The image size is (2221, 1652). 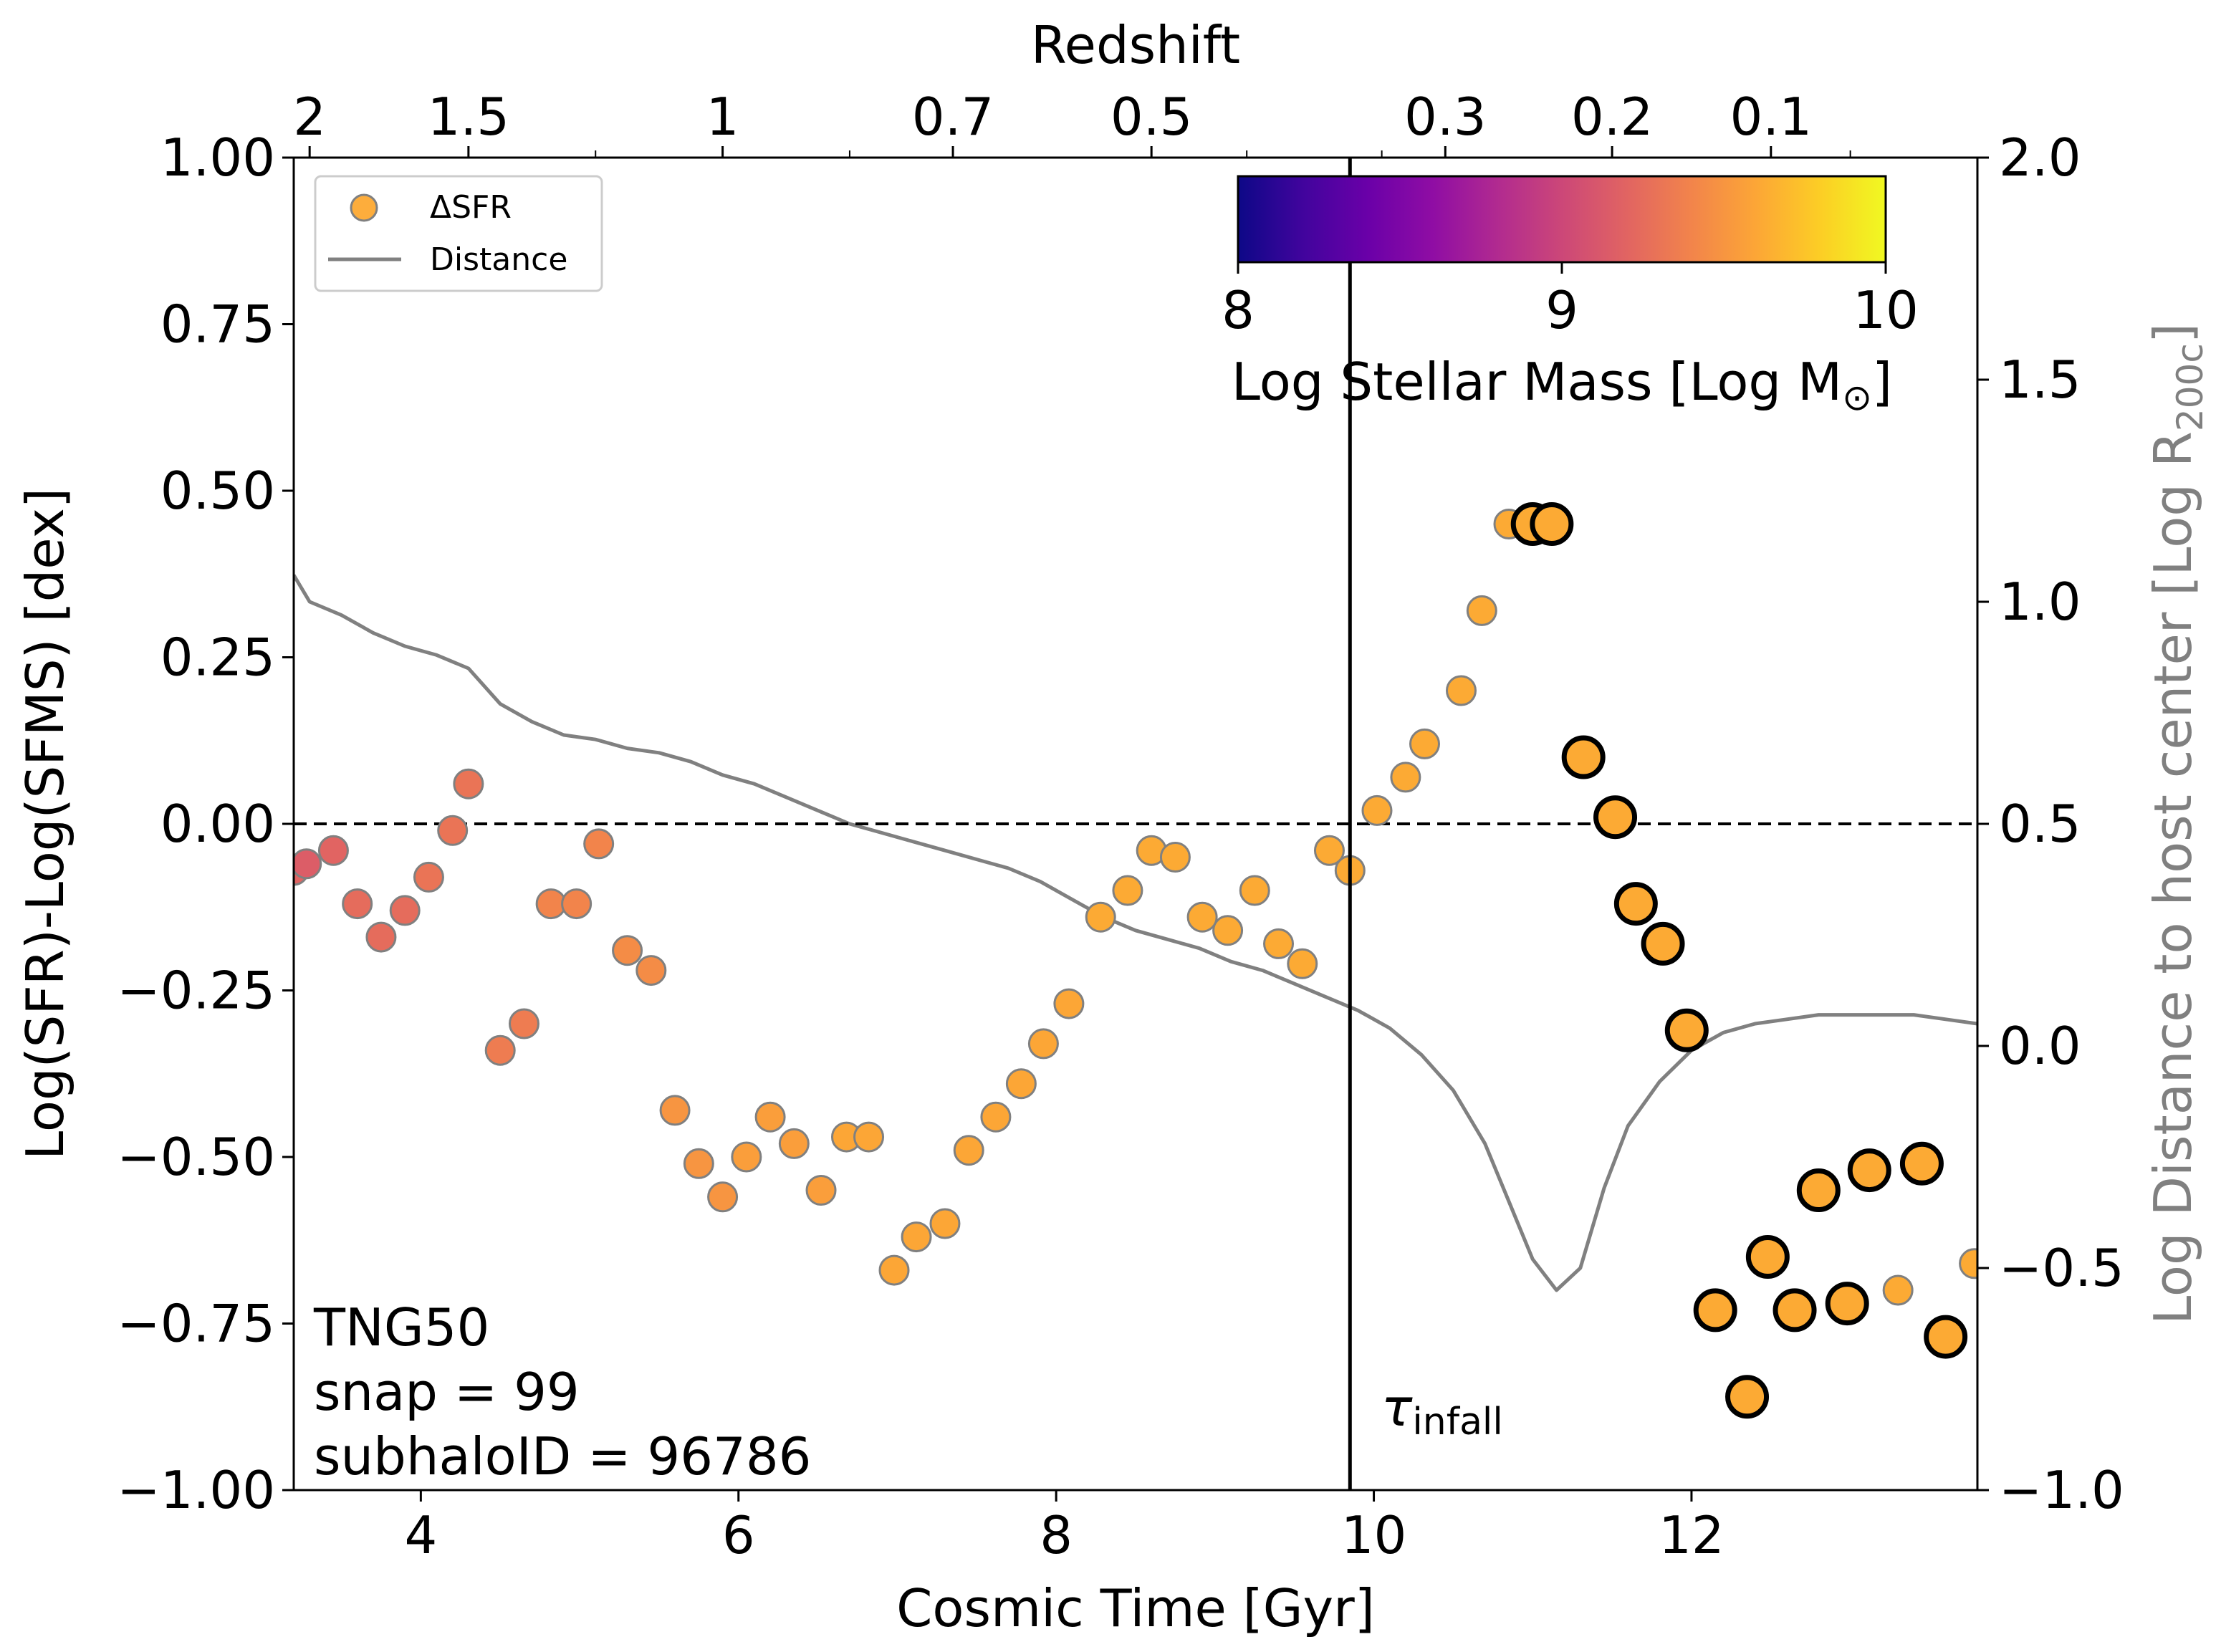 What do you see at coordinates (45, 824) in the screenshot?
I see `y-axis-label: Log(SFR)-Log(SFMS) [dex]` at bounding box center [45, 824].